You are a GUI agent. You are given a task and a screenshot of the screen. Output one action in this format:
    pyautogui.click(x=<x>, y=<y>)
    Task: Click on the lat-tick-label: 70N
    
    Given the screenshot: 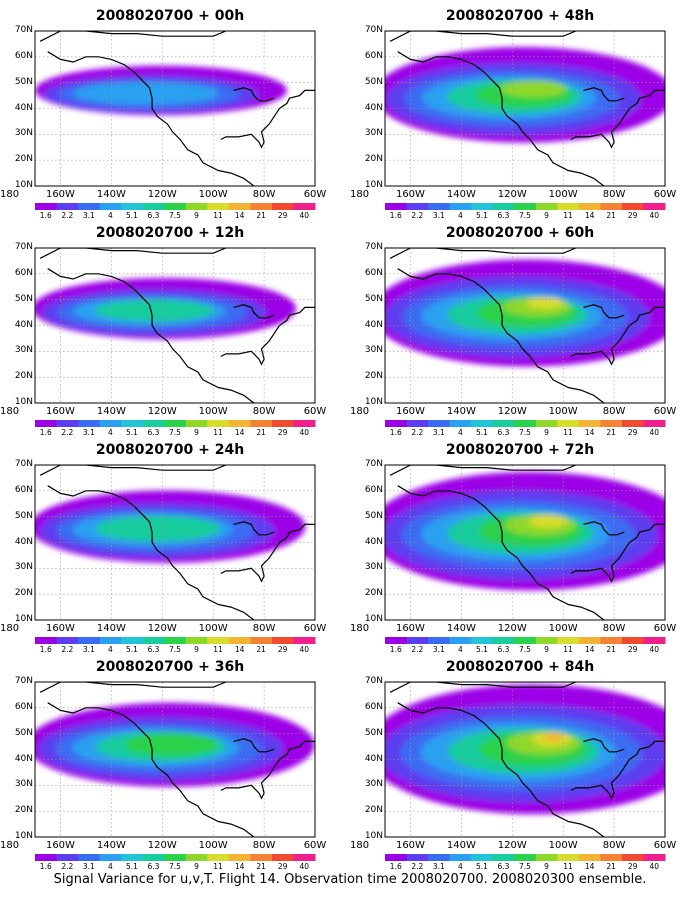 What is the action you would take?
    pyautogui.click(x=373, y=681)
    